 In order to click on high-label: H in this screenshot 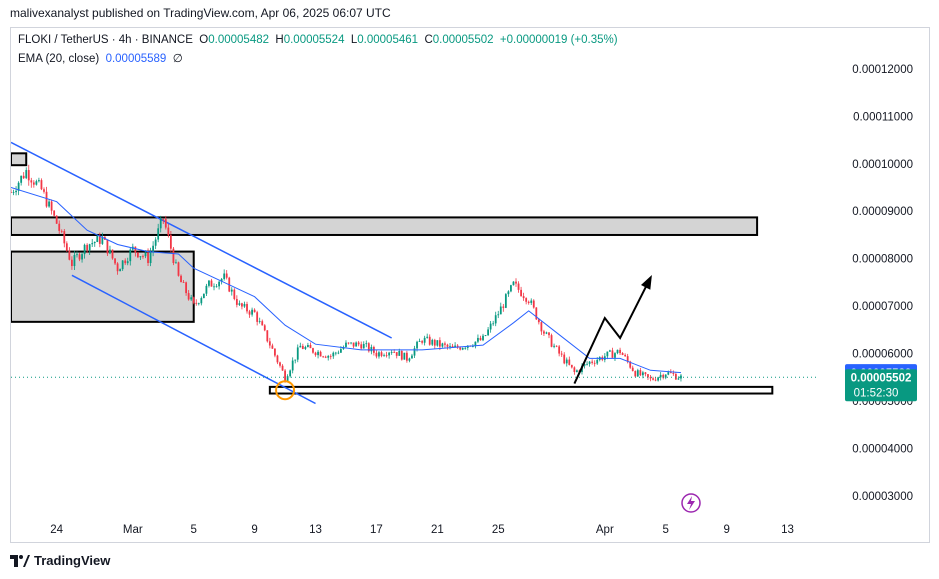, I will do `click(279, 40)`.